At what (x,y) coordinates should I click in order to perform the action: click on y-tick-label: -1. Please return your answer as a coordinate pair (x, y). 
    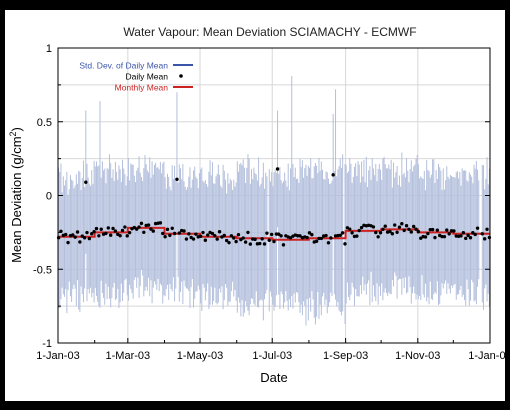
    Looking at the image, I should click on (47, 344).